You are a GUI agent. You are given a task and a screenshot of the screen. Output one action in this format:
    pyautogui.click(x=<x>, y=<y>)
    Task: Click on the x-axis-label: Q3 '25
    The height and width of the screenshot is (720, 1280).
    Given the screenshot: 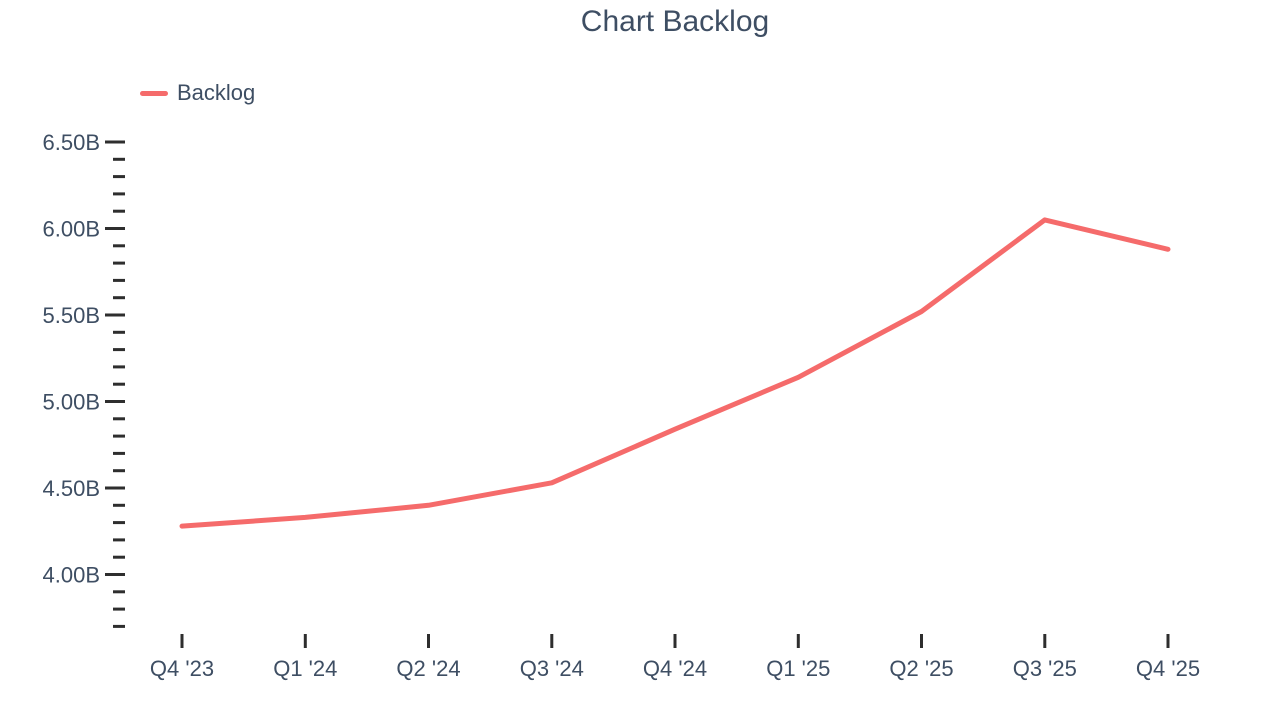 What is the action you would take?
    pyautogui.click(x=1045, y=668)
    